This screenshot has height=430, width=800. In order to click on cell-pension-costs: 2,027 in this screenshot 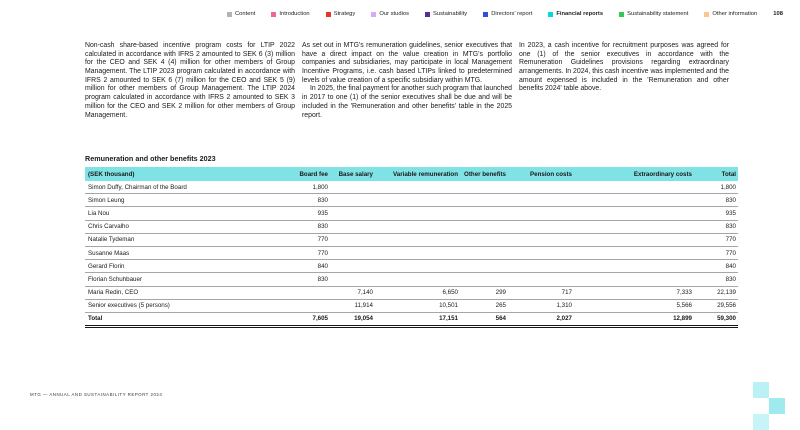, I will do `click(541, 320)`.